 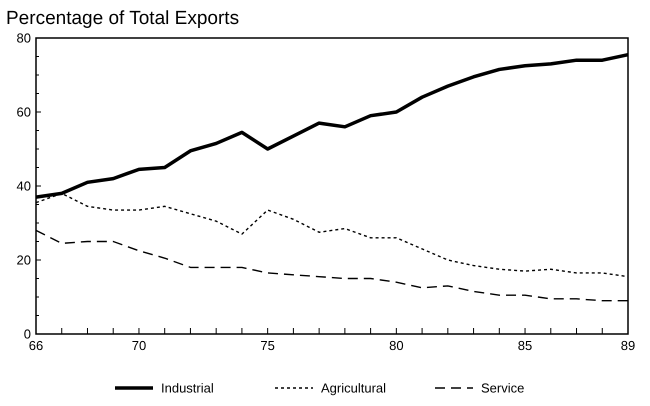 I want to click on x-tick-label: 70, so click(x=139, y=345).